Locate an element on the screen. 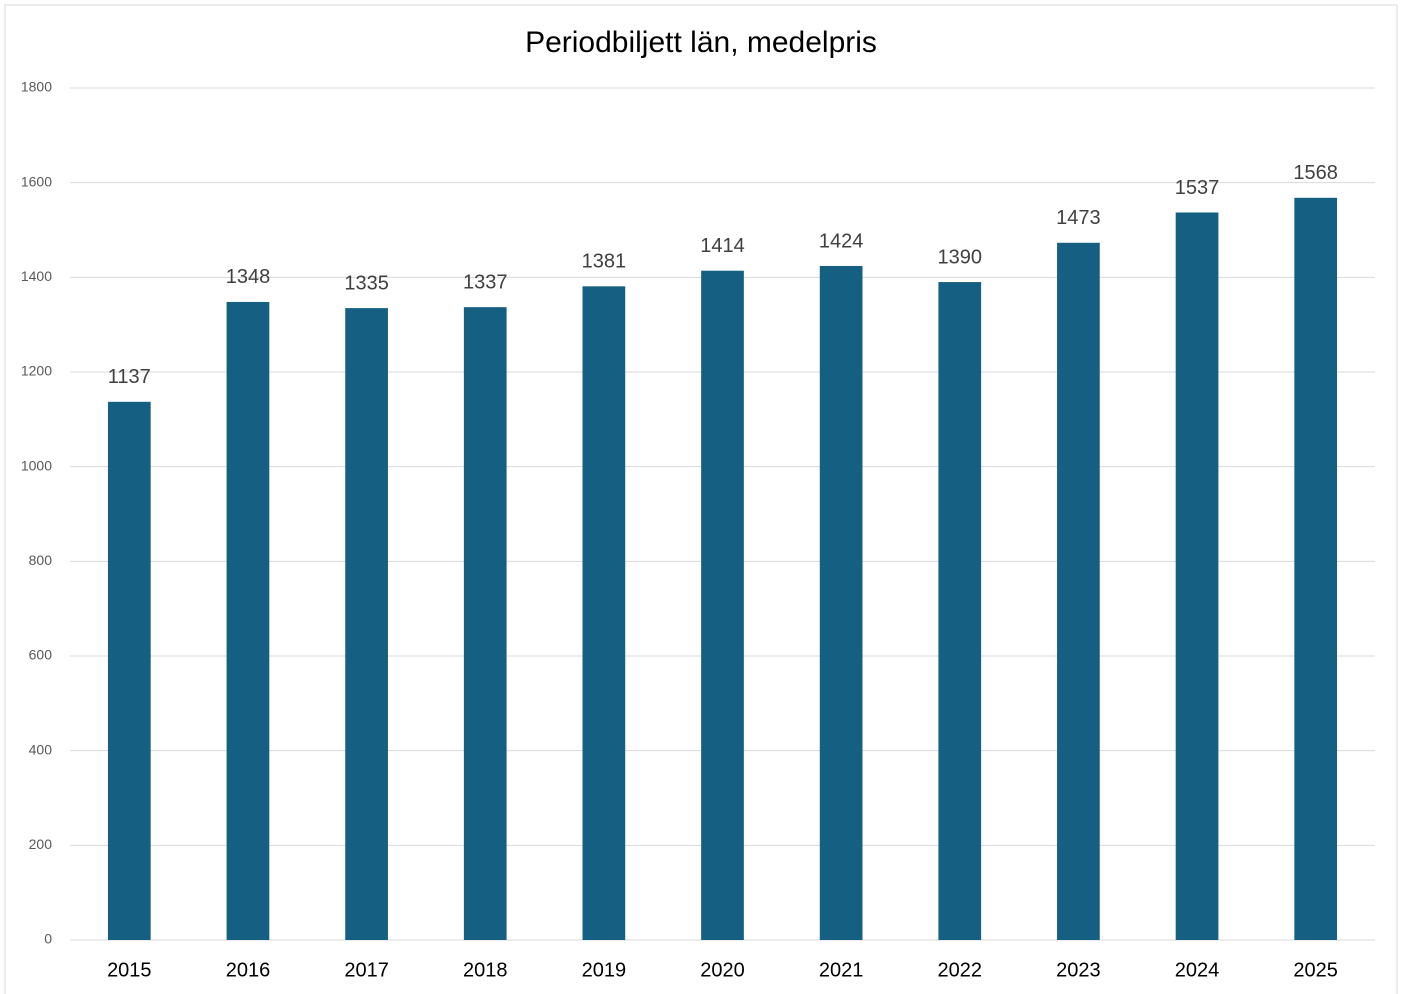 This screenshot has width=1402, height=994. data-label: 1335 is located at coordinates (366, 283).